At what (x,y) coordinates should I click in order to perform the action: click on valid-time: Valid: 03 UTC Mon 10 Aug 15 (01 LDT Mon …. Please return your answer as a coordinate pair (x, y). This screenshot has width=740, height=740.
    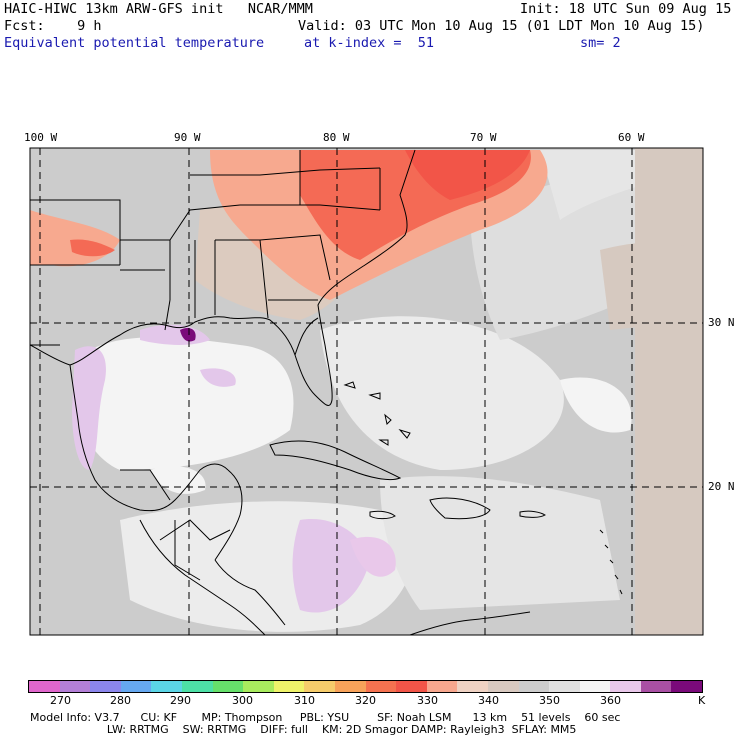
    Looking at the image, I should click on (501, 26).